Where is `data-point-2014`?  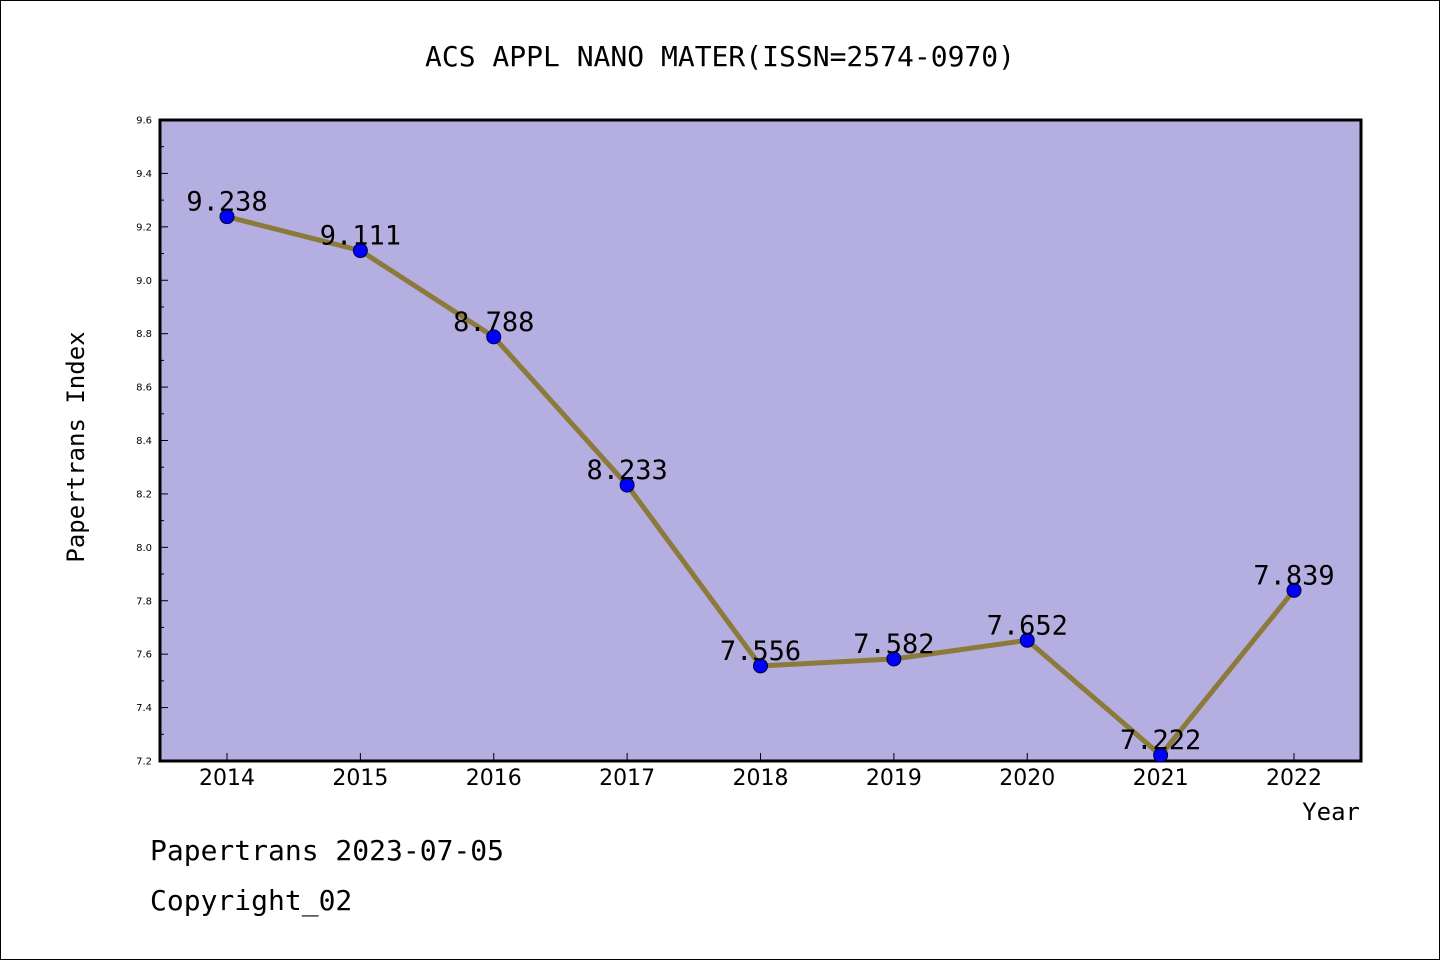
data-point-2014 is located at coordinates (227, 217).